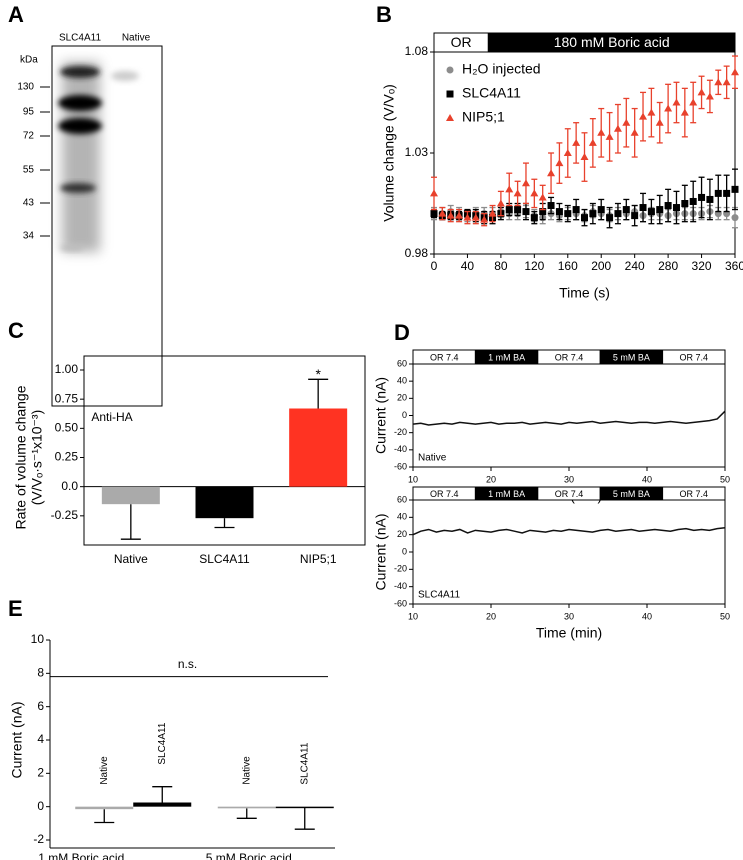 The width and height of the screenshot is (743, 860). What do you see at coordinates (534, 266) in the screenshot?
I see `x-tick-label: 120` at bounding box center [534, 266].